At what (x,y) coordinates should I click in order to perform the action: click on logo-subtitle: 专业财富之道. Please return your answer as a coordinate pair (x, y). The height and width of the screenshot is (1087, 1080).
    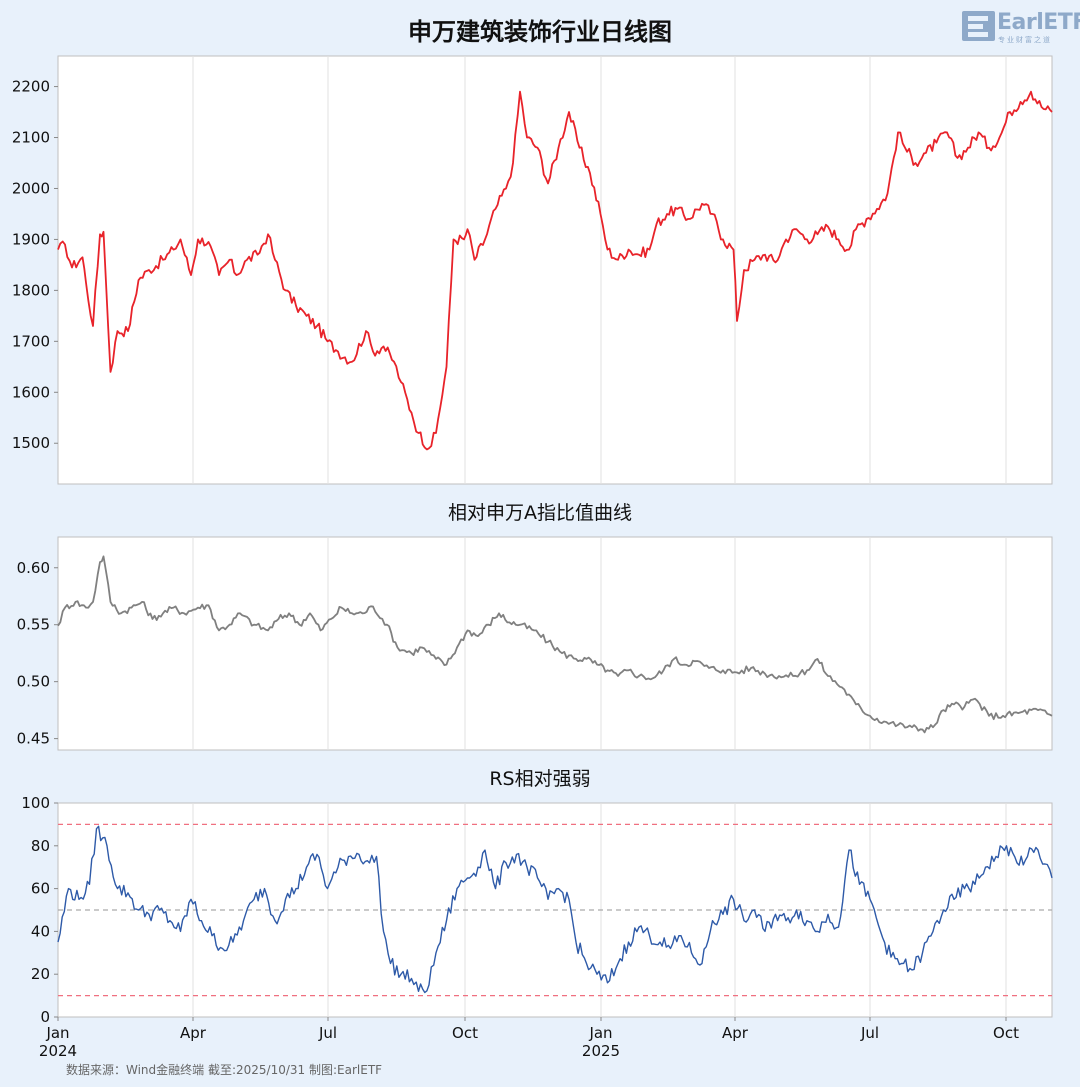
    Looking at the image, I should click on (1025, 40).